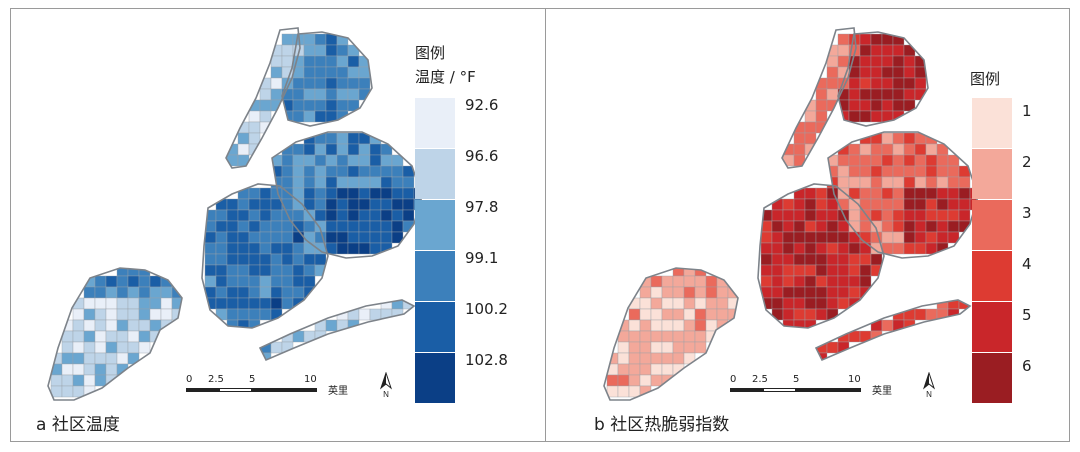 This screenshot has height=452, width=1080. Describe the element at coordinates (1027, 264) in the screenshot. I see `legend-label: 4` at that location.